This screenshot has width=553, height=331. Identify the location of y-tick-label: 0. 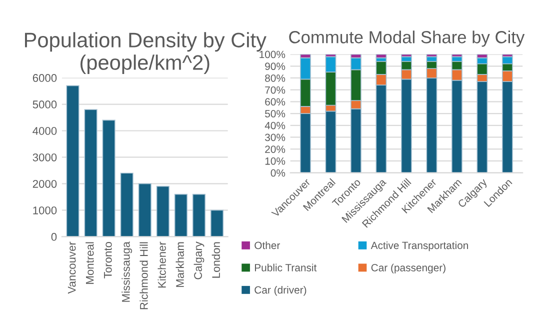
(54, 236).